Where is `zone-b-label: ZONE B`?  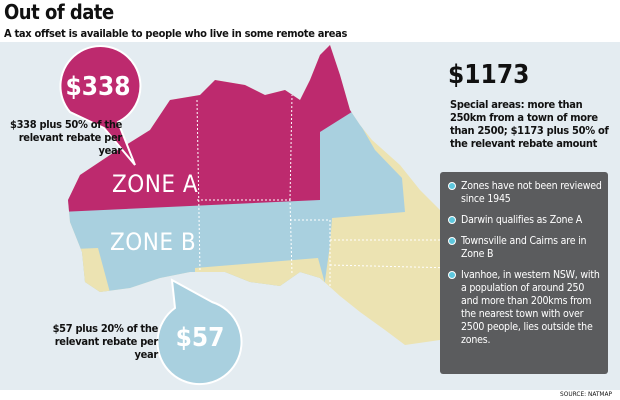
zone-b-label: ZONE B is located at coordinates (153, 242).